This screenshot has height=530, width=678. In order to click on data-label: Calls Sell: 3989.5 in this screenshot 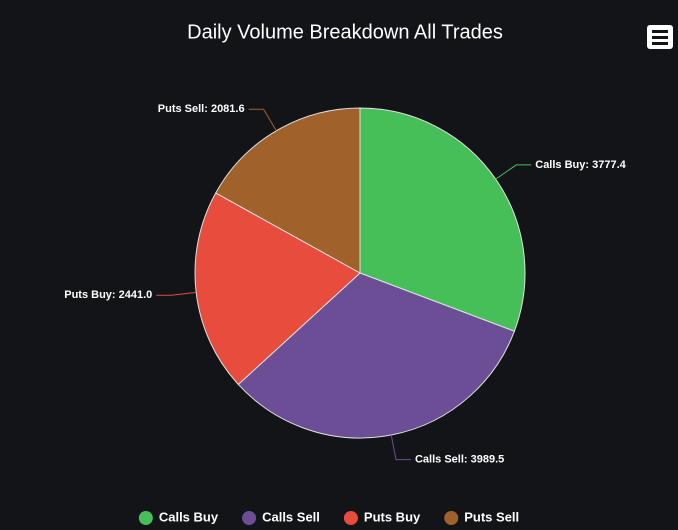, I will do `click(459, 459)`.